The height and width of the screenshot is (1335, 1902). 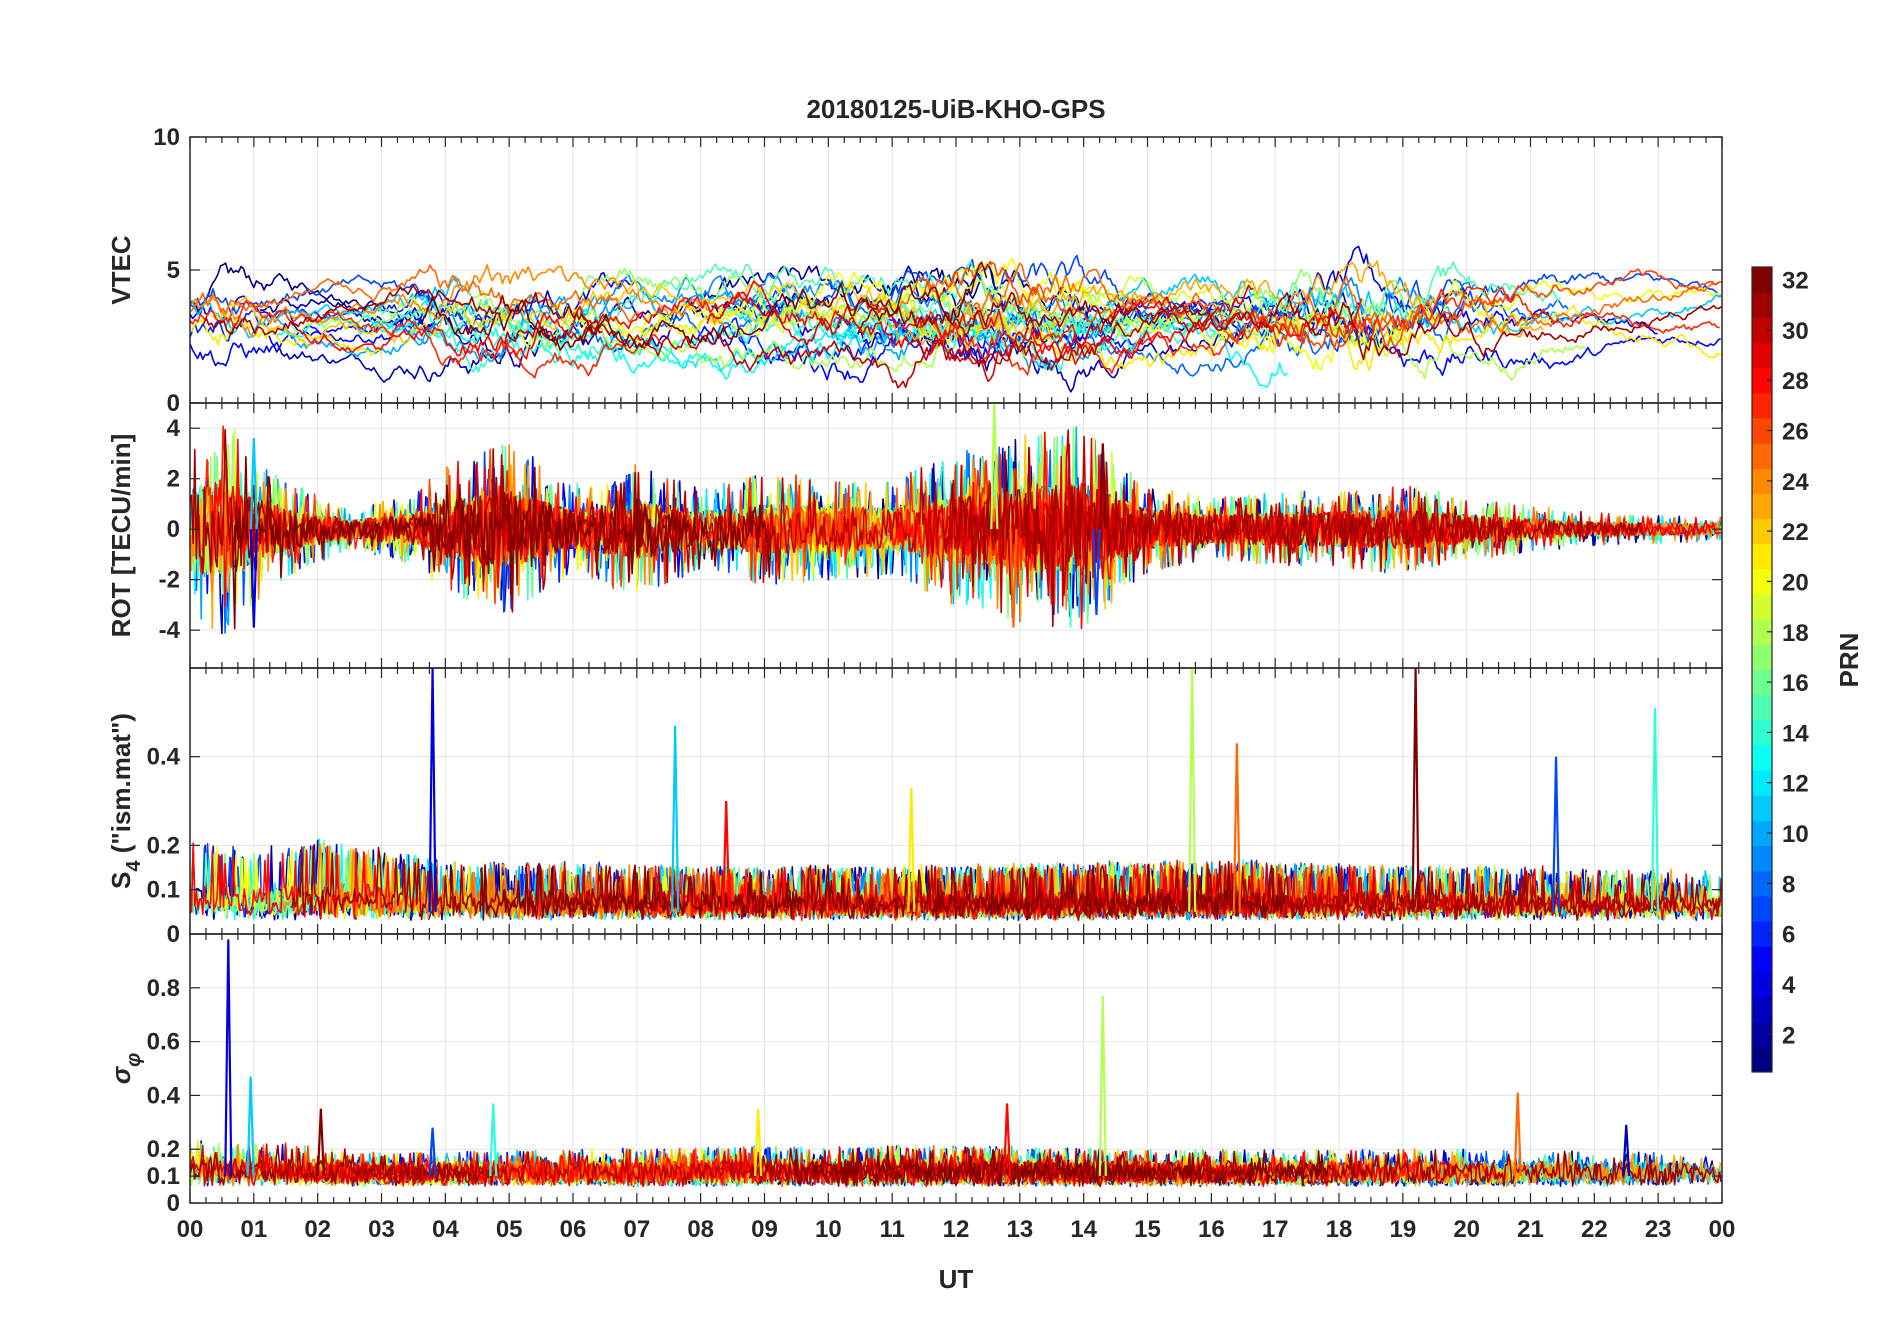 What do you see at coordinates (1402, 1229) in the screenshot?
I see `x-tick-label: 19` at bounding box center [1402, 1229].